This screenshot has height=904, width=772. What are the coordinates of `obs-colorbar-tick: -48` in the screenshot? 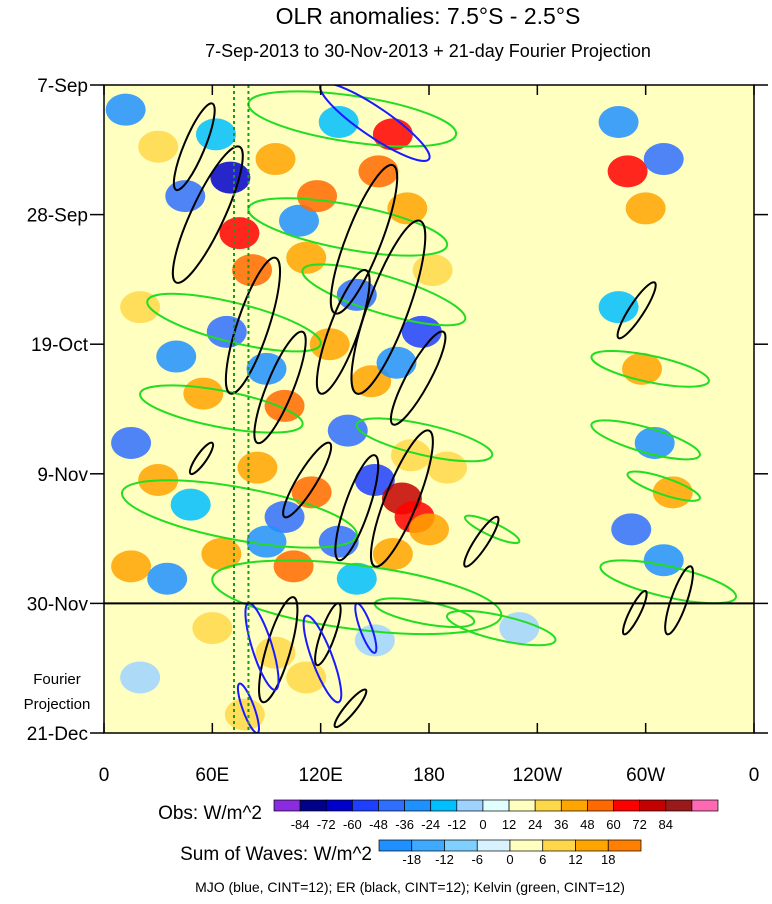 It's located at (378, 824).